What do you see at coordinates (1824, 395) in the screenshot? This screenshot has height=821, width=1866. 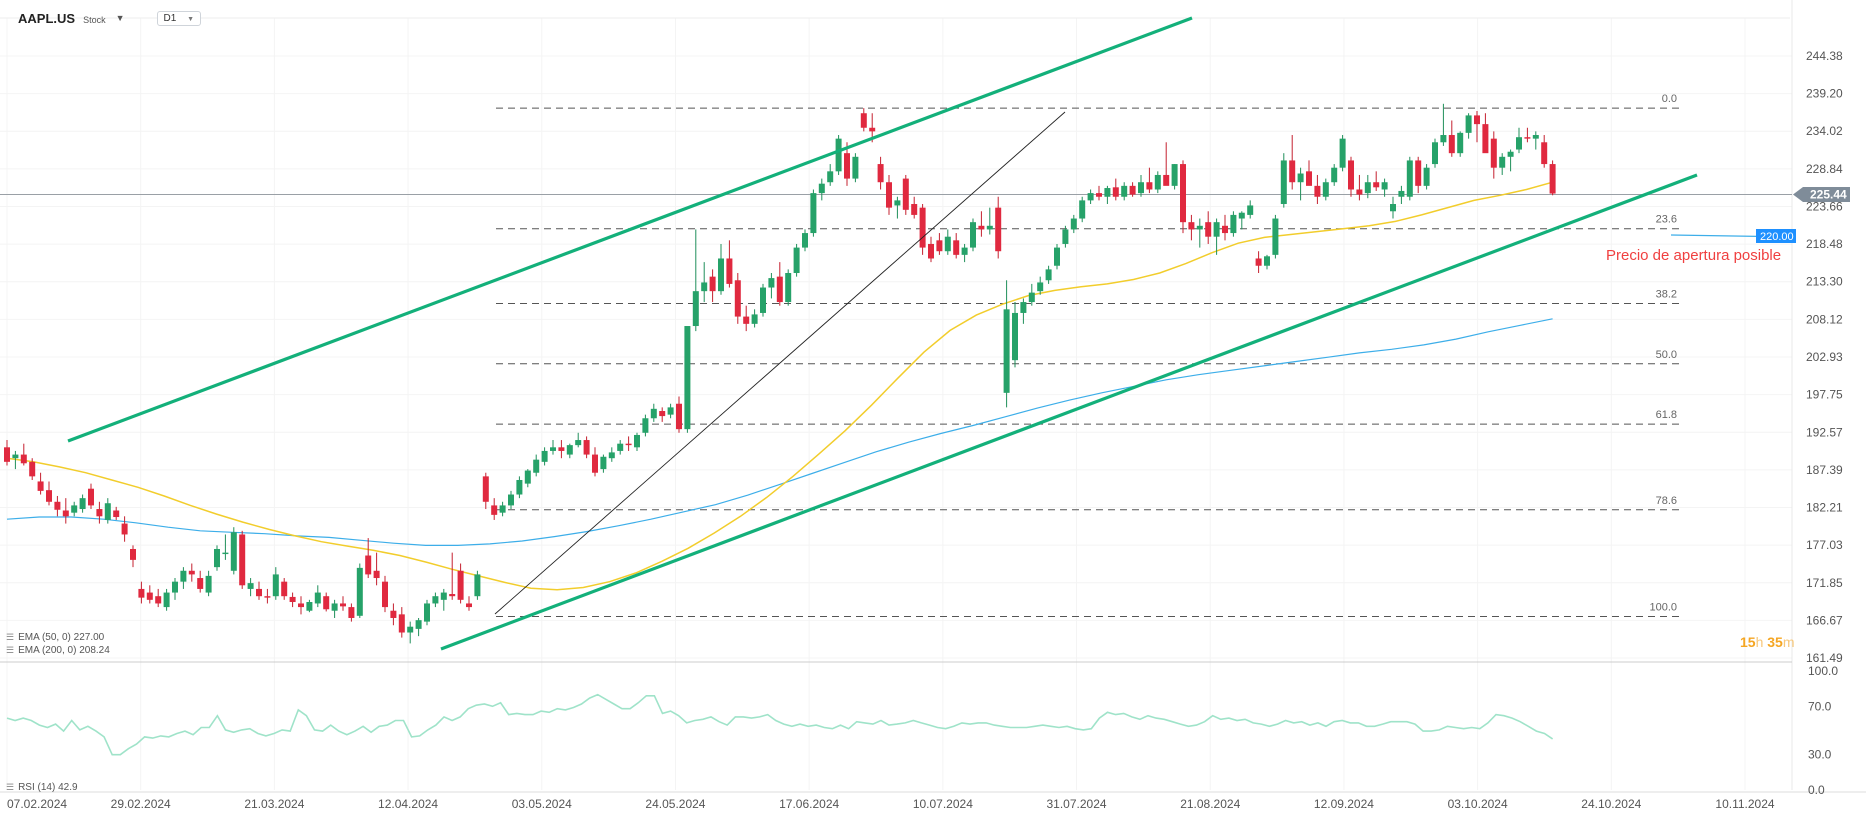 I see `price-tick-label: 197.75` at bounding box center [1824, 395].